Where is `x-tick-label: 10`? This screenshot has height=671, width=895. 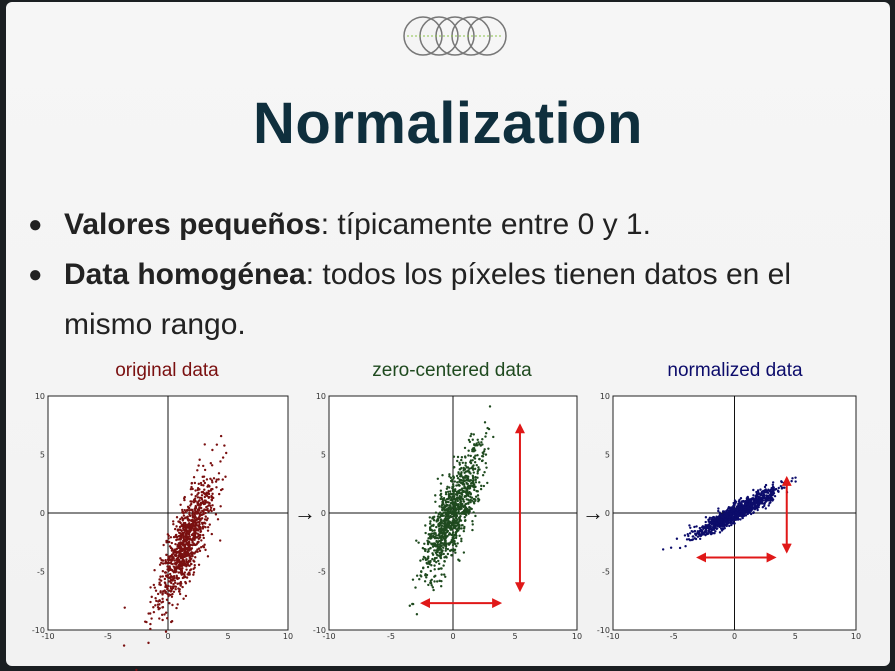
x-tick-label: 10 is located at coordinates (577, 636).